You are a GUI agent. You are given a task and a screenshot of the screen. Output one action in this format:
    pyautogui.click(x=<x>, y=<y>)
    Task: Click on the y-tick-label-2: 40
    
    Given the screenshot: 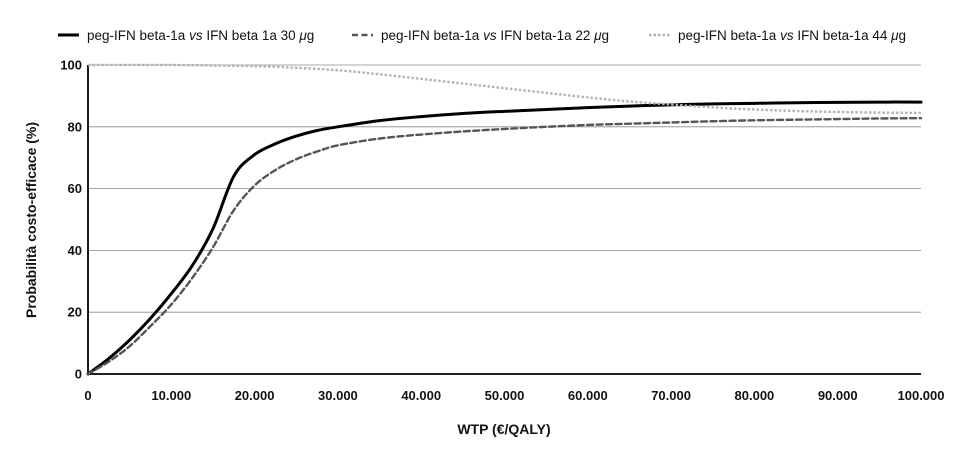 What is the action you would take?
    pyautogui.click(x=75, y=250)
    